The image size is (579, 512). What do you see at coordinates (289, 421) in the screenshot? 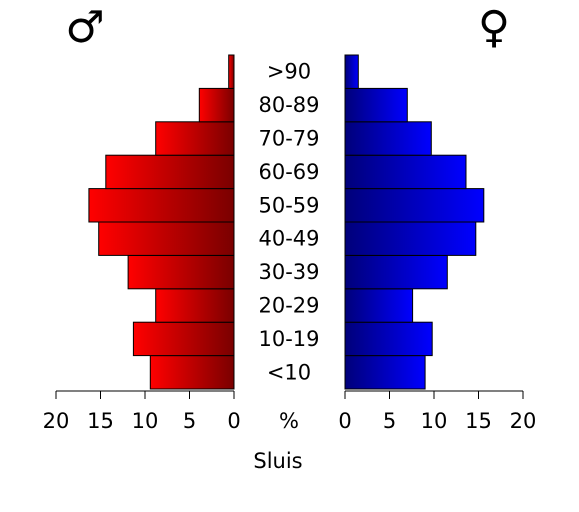
I see `unit-label: %` at bounding box center [289, 421].